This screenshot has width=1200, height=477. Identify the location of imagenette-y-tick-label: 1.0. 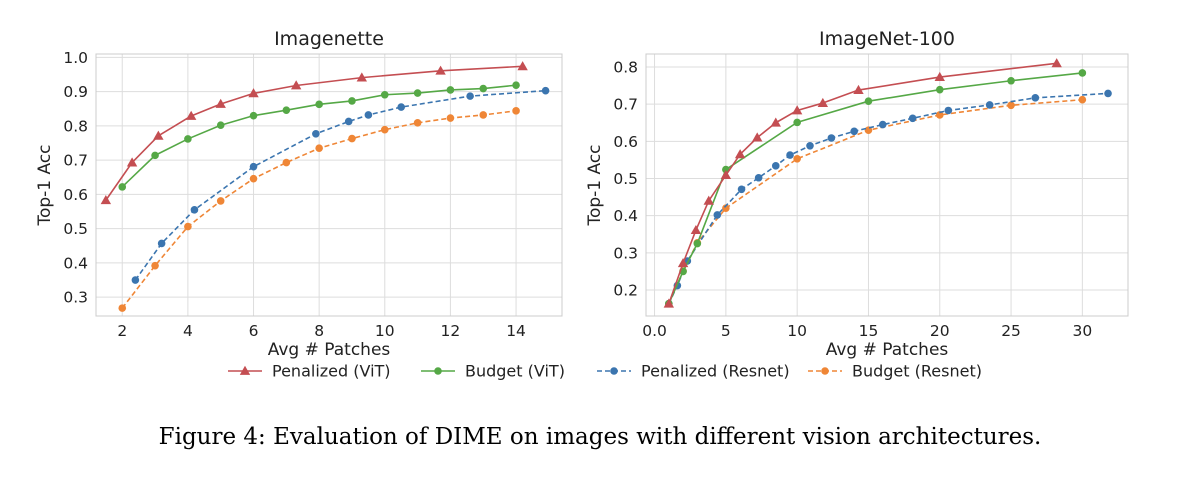
(75, 58).